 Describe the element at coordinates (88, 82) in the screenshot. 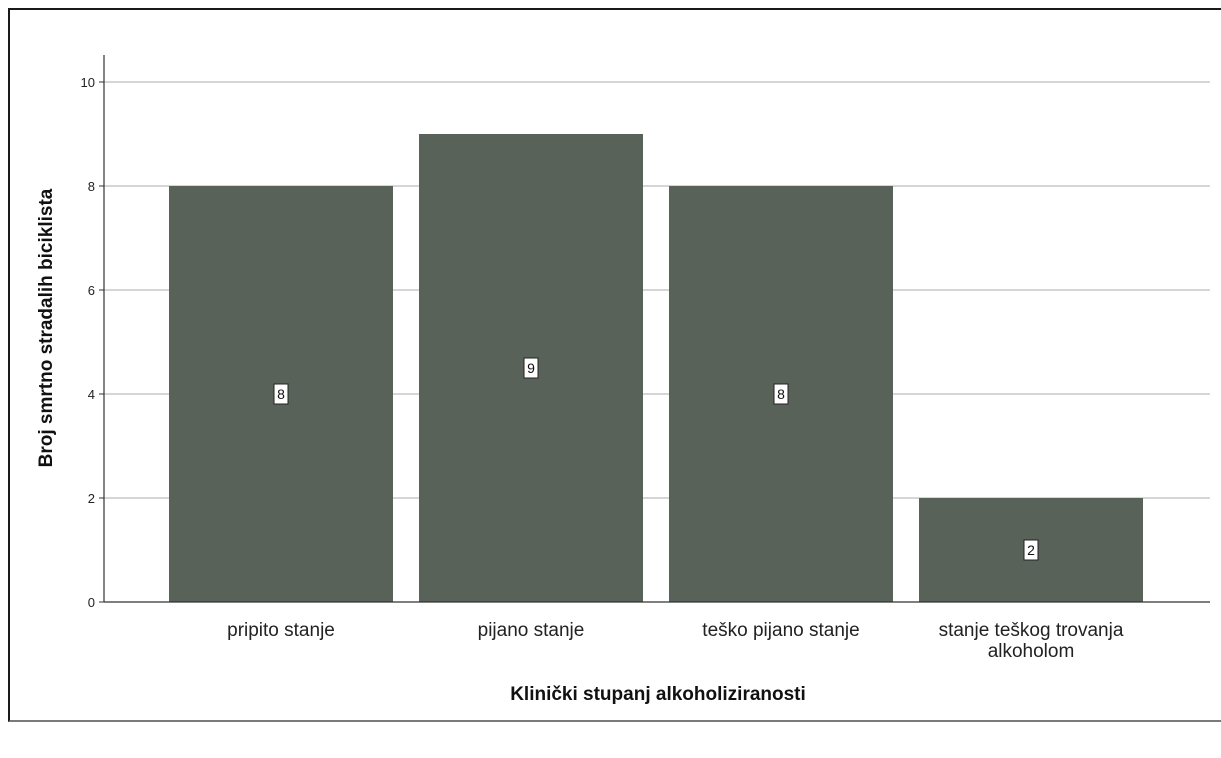

I see `y-tick-label: 10` at that location.